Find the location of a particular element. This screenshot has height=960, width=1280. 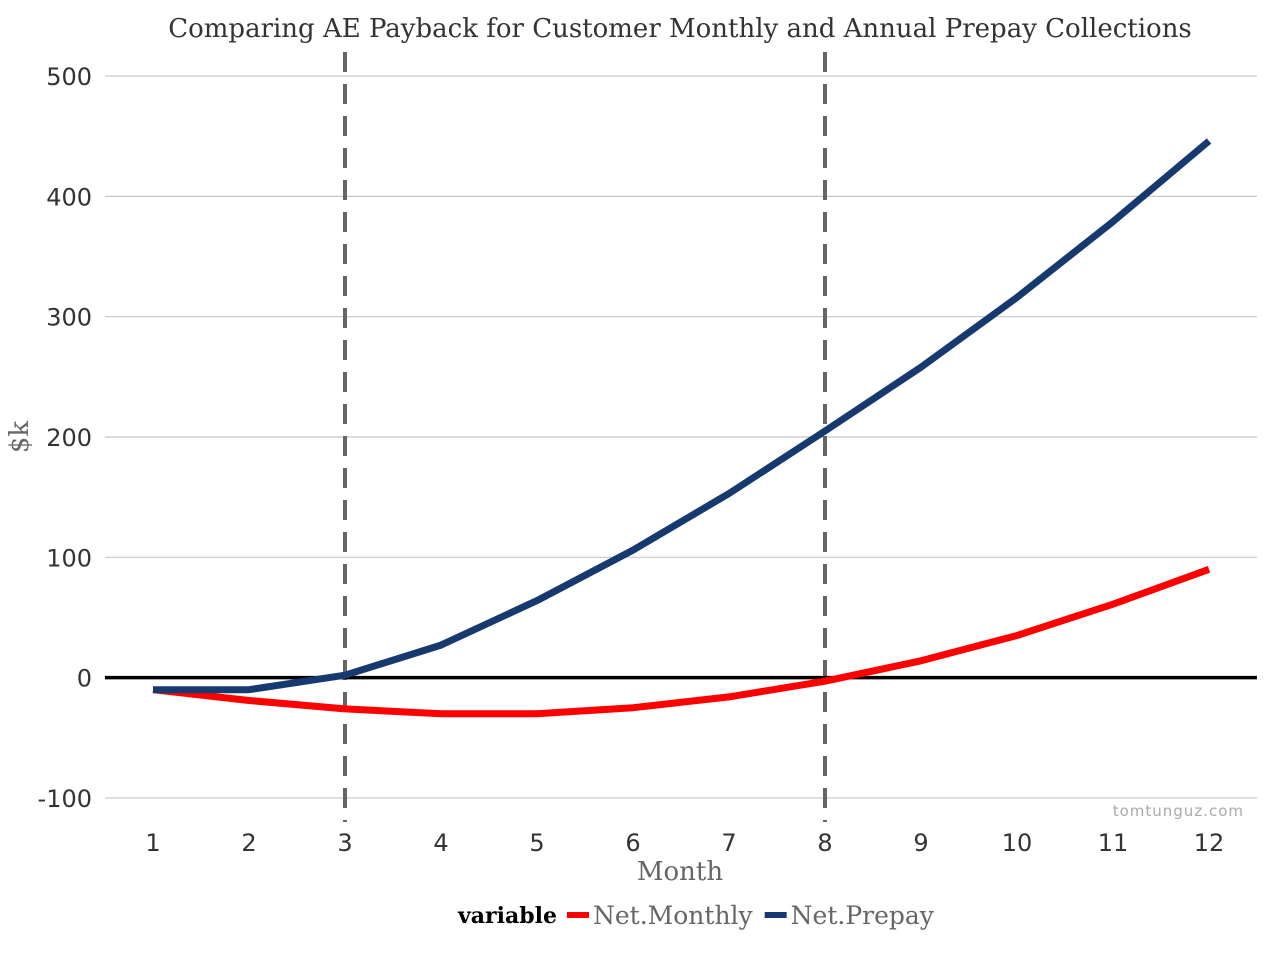

x-tick-labels: 1 2 3 4 5 6 7 8 9 10 11 12 is located at coordinates (684, 843).